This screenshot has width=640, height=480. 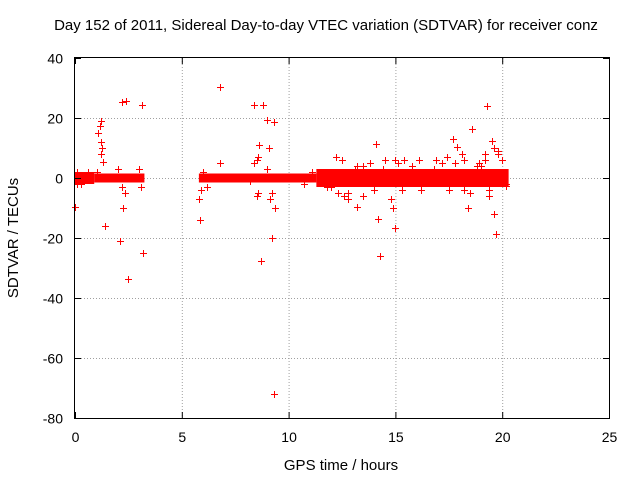 What do you see at coordinates (59, 179) in the screenshot?
I see `y-tick-label: 0` at bounding box center [59, 179].